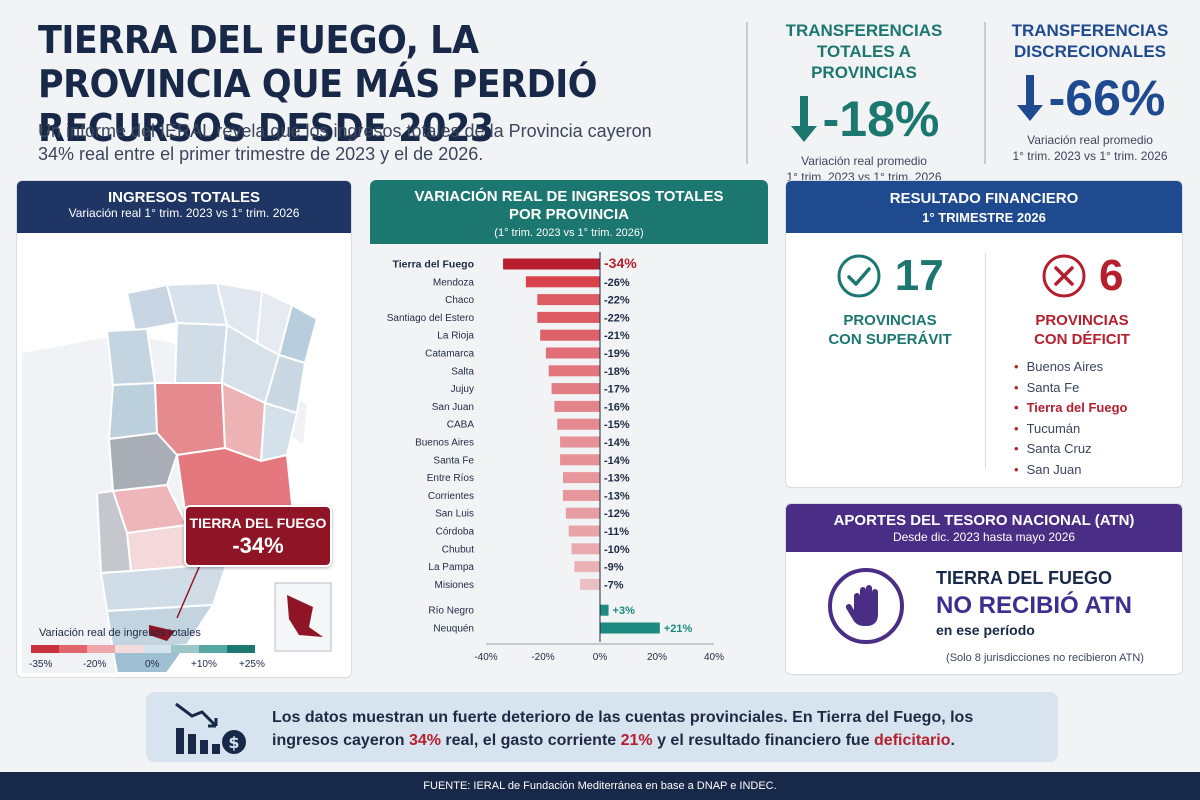  I want to click on map-province-entre-rios, so click(279, 432).